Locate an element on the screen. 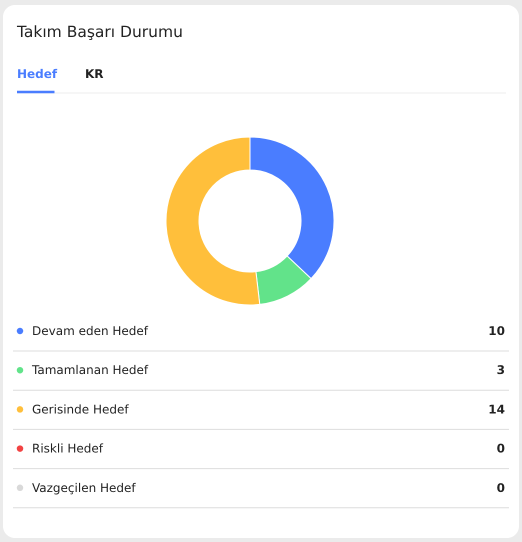 The height and width of the screenshot is (542, 522). text: KR is located at coordinates (94, 74).